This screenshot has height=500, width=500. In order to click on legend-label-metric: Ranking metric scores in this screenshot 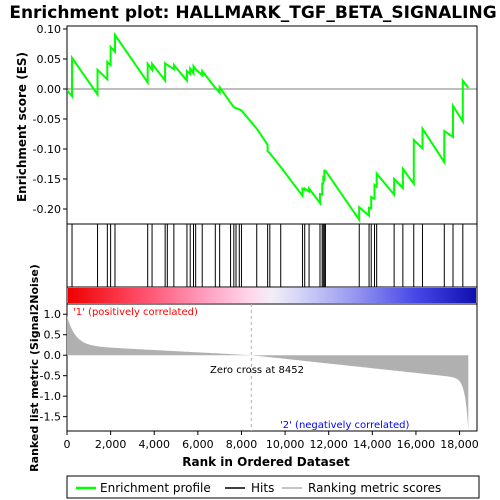, I will do `click(374, 488)`.